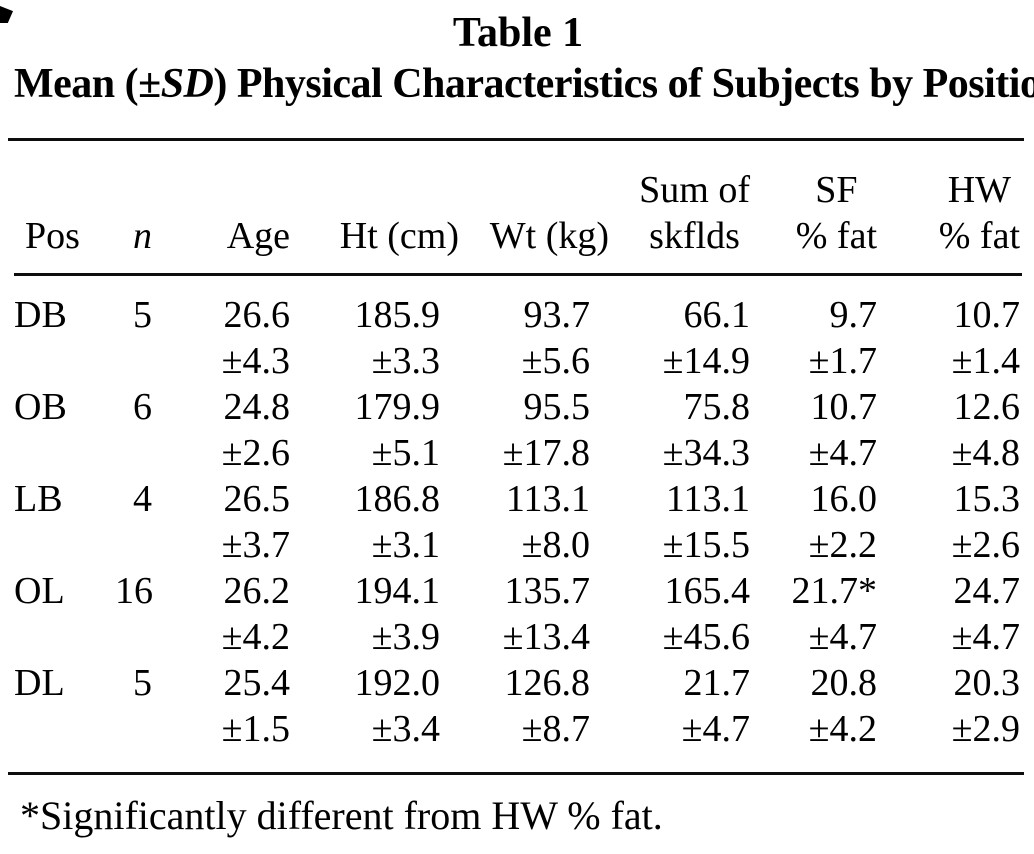 The height and width of the screenshot is (854, 1034). I want to click on sum-top-line: Sum of, so click(694, 190).